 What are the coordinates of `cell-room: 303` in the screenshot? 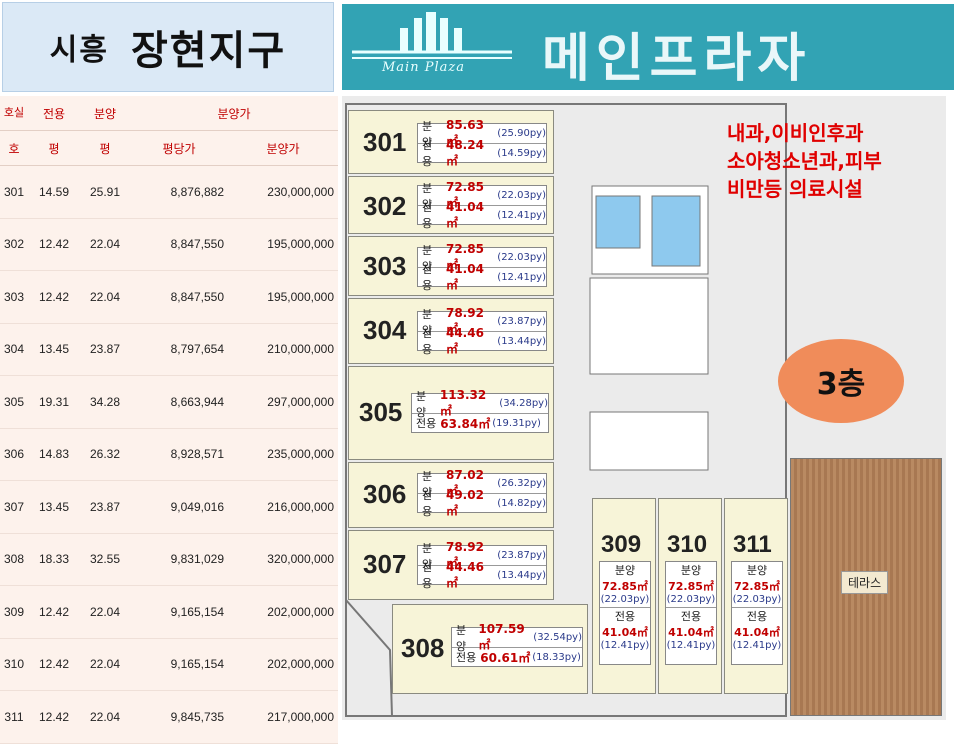 It's located at (14, 297).